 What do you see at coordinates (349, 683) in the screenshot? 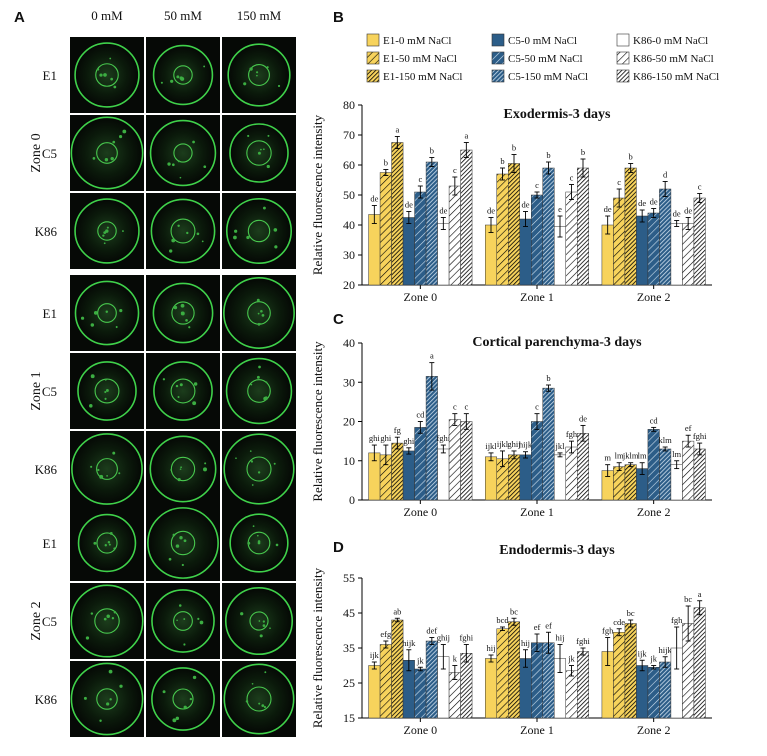
I see `y-tick-label: 25` at bounding box center [349, 683].